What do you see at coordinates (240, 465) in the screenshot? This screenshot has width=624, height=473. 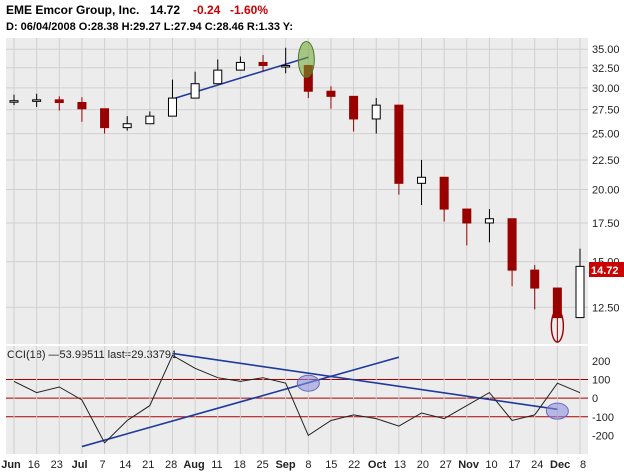 I see `x-tick-label: 18` at bounding box center [240, 465].